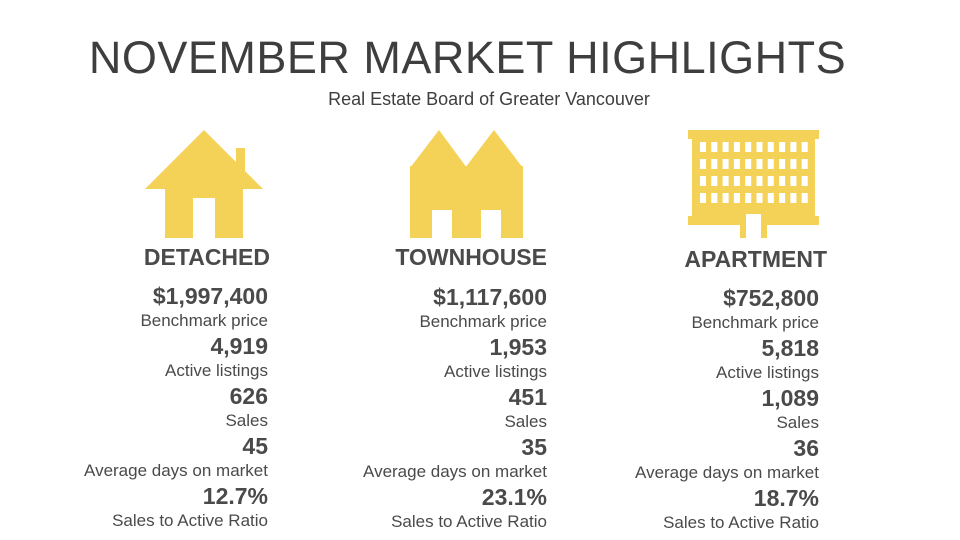  Describe the element at coordinates (455, 359) in the screenshot. I see `stat-active-listings: 1,953 Active listings` at that location.